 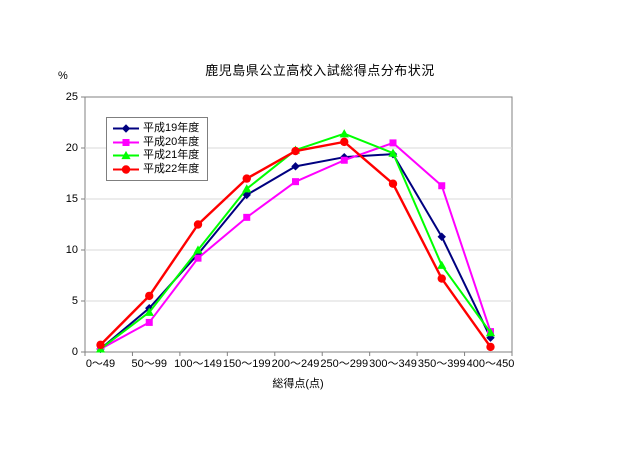 What do you see at coordinates (171, 141) in the screenshot?
I see `legend-label: 平成20年度` at bounding box center [171, 141].